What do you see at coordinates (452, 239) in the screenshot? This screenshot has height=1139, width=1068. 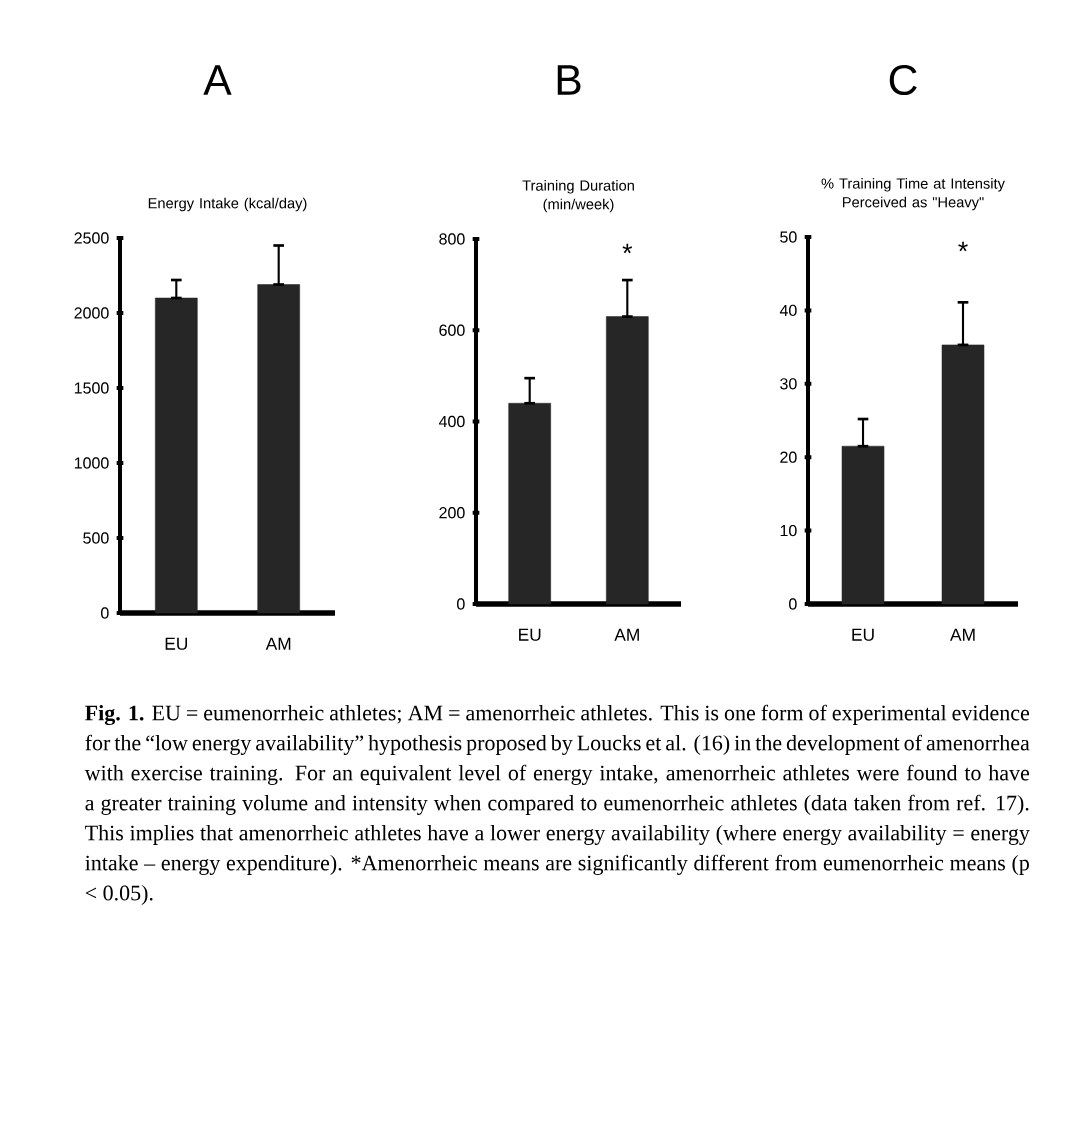 I see `y-tick-label: 800` at bounding box center [452, 239].